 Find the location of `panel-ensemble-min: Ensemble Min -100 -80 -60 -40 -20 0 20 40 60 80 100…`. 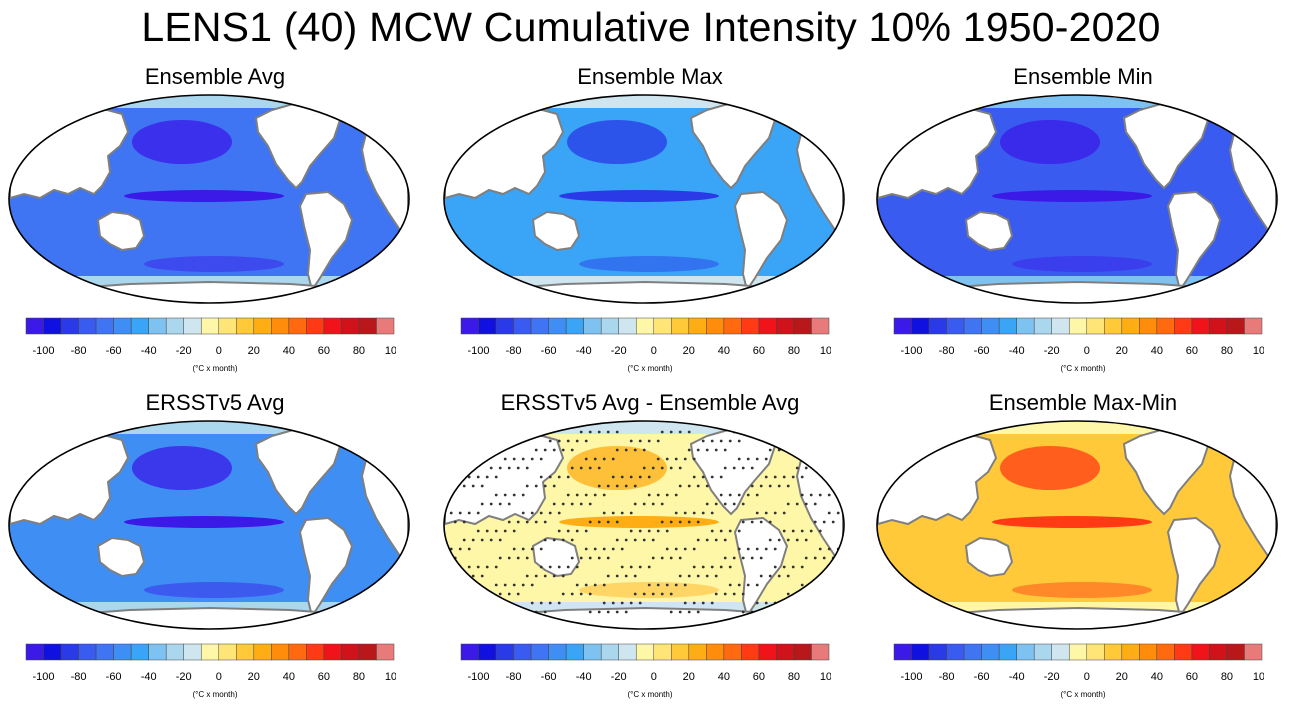

panel-ensemble-min: Ensemble Min -100 -80 -60 -40 -20 0 20 40 60 80 100… is located at coordinates (1083, 223).